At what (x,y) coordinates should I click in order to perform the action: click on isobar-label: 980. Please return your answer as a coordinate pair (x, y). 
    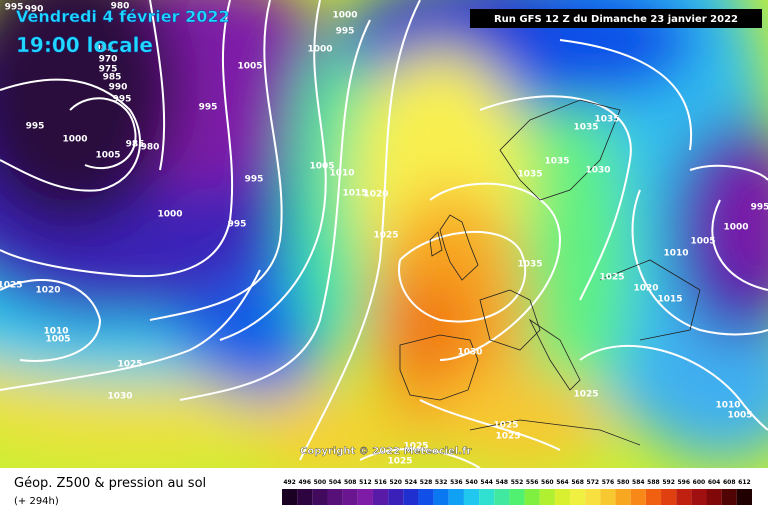
    Looking at the image, I should click on (150, 148).